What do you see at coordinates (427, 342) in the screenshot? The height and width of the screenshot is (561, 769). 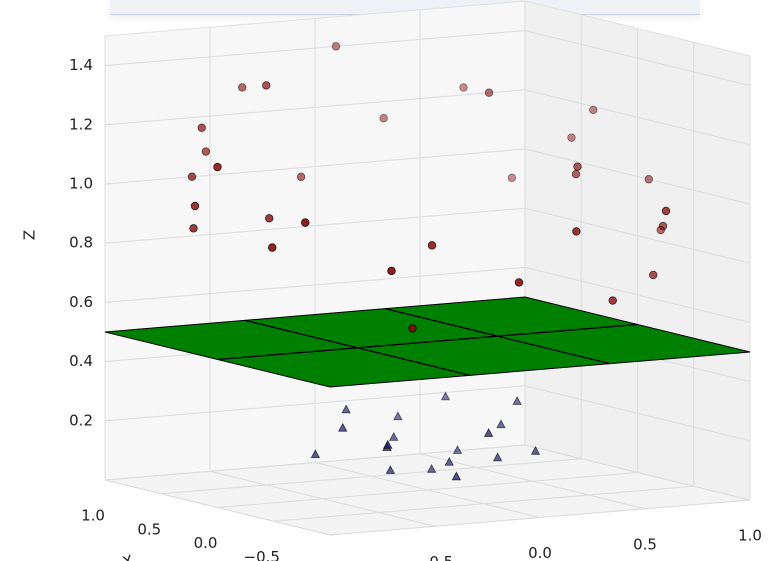 I see `plane-edge` at bounding box center [427, 342].